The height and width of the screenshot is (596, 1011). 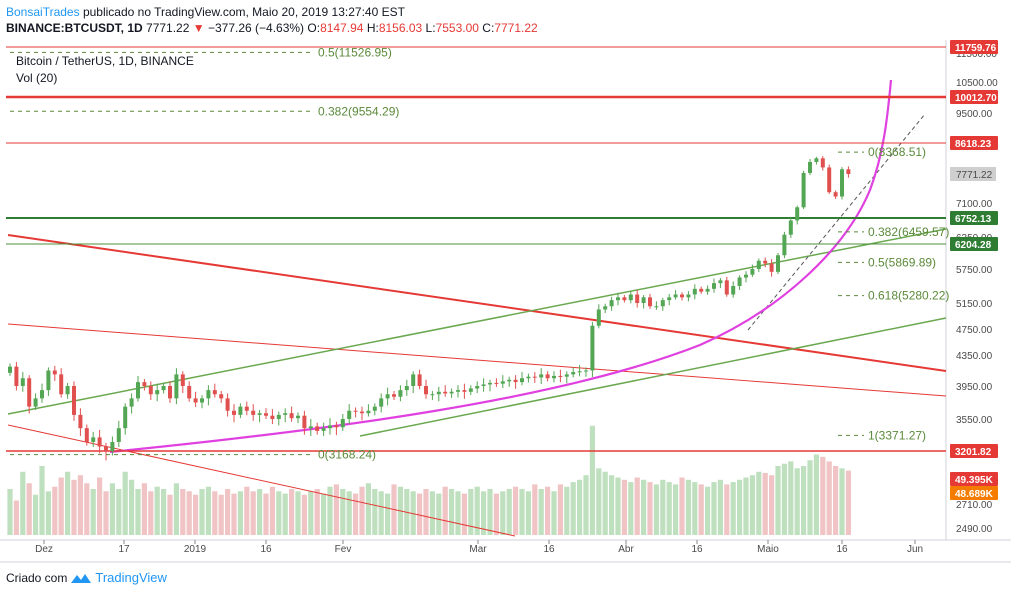 What do you see at coordinates (477, 360) in the screenshot?
I see `thin-red-trendline` at bounding box center [477, 360].